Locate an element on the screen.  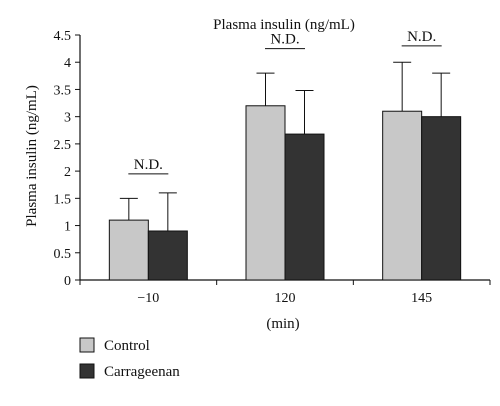
y-tick-label: 4 is located at coordinates (67, 63).